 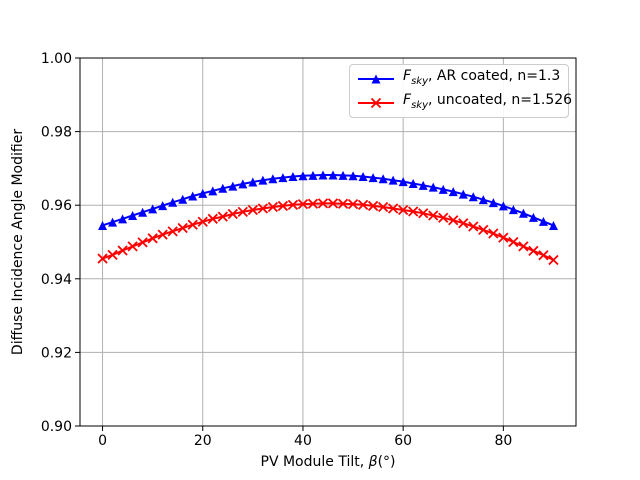 What do you see at coordinates (56, 133) in the screenshot?
I see `y-tick-label: 0.98` at bounding box center [56, 133].